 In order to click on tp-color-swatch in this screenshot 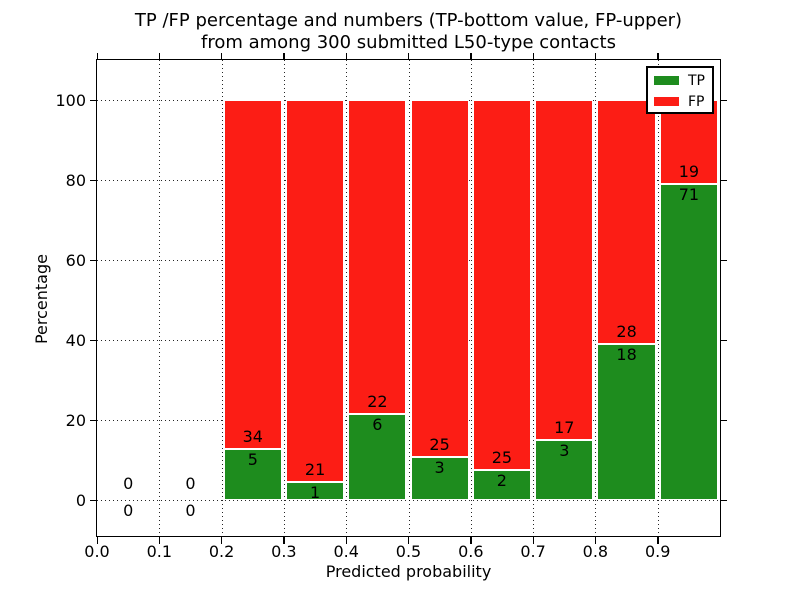, I will do `click(666, 80)`.